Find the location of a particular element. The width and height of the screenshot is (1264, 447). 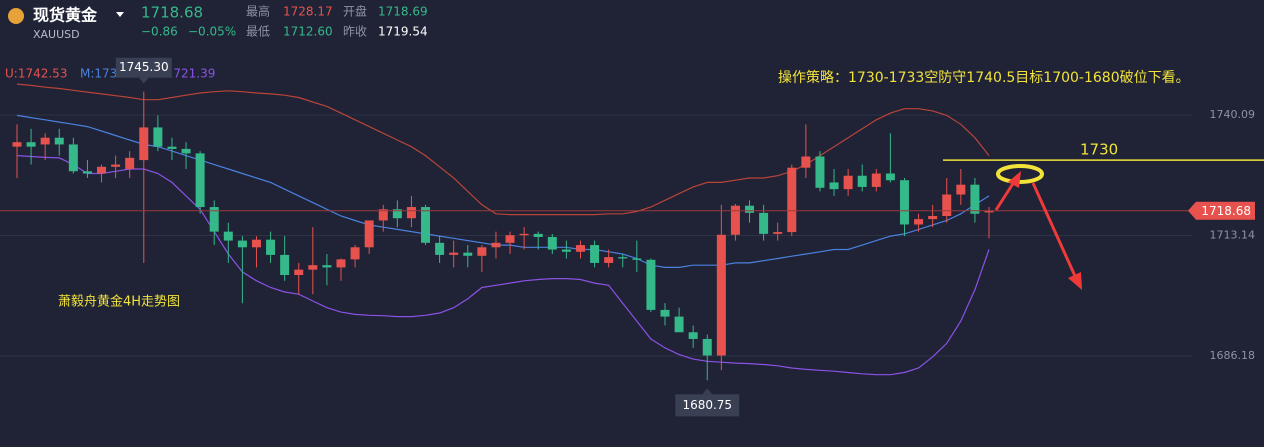

high-label: 最高 is located at coordinates (258, 11).